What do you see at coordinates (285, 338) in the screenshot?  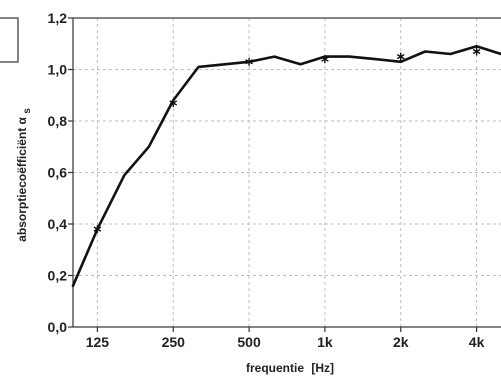 I see `x-axis-ticks: 125 250 500 1k 2k 4k` at bounding box center [285, 338].